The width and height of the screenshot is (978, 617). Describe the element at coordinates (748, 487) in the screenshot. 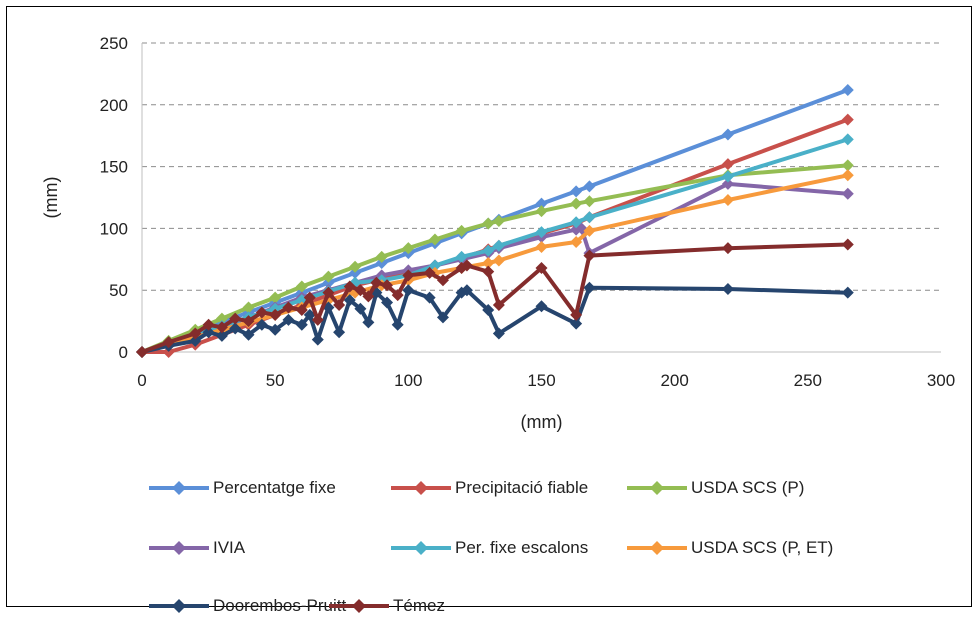

I see `legend-label: USDA SCS (P)` at that location.